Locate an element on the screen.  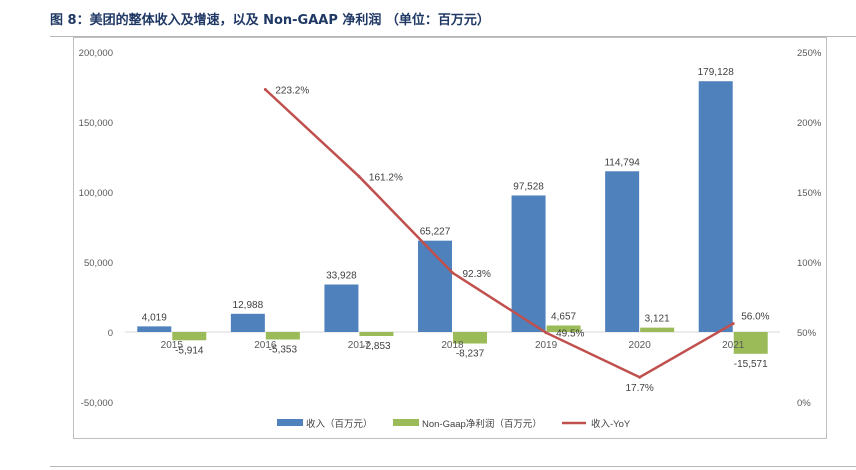
bar-revenue-data-label: 12,988 is located at coordinates (248, 305).